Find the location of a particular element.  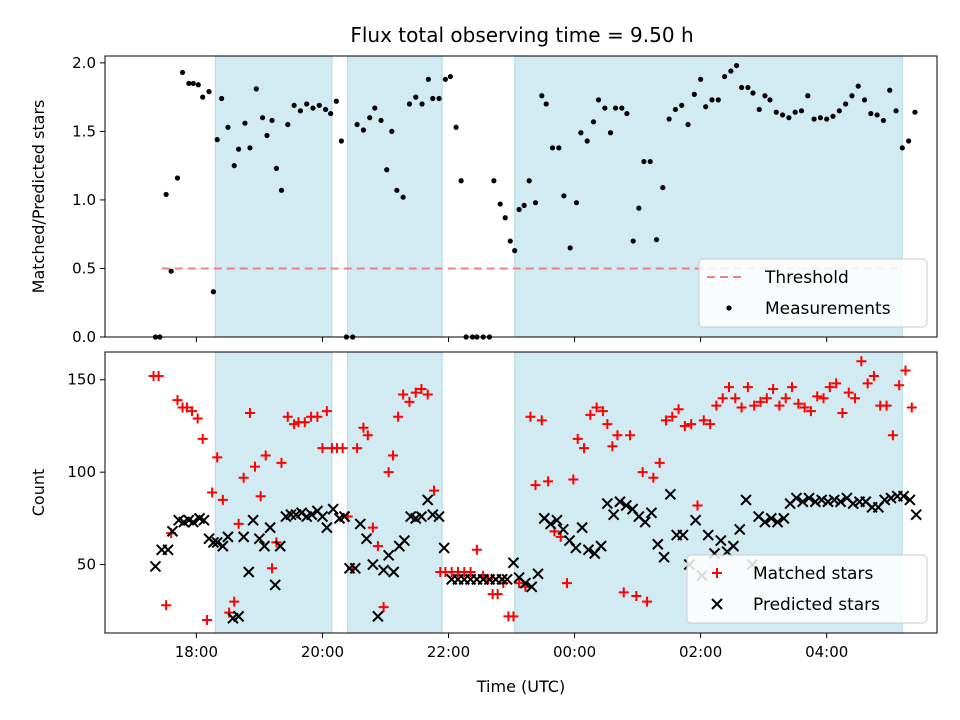

x-tick-label: 20:00 is located at coordinates (322, 652).